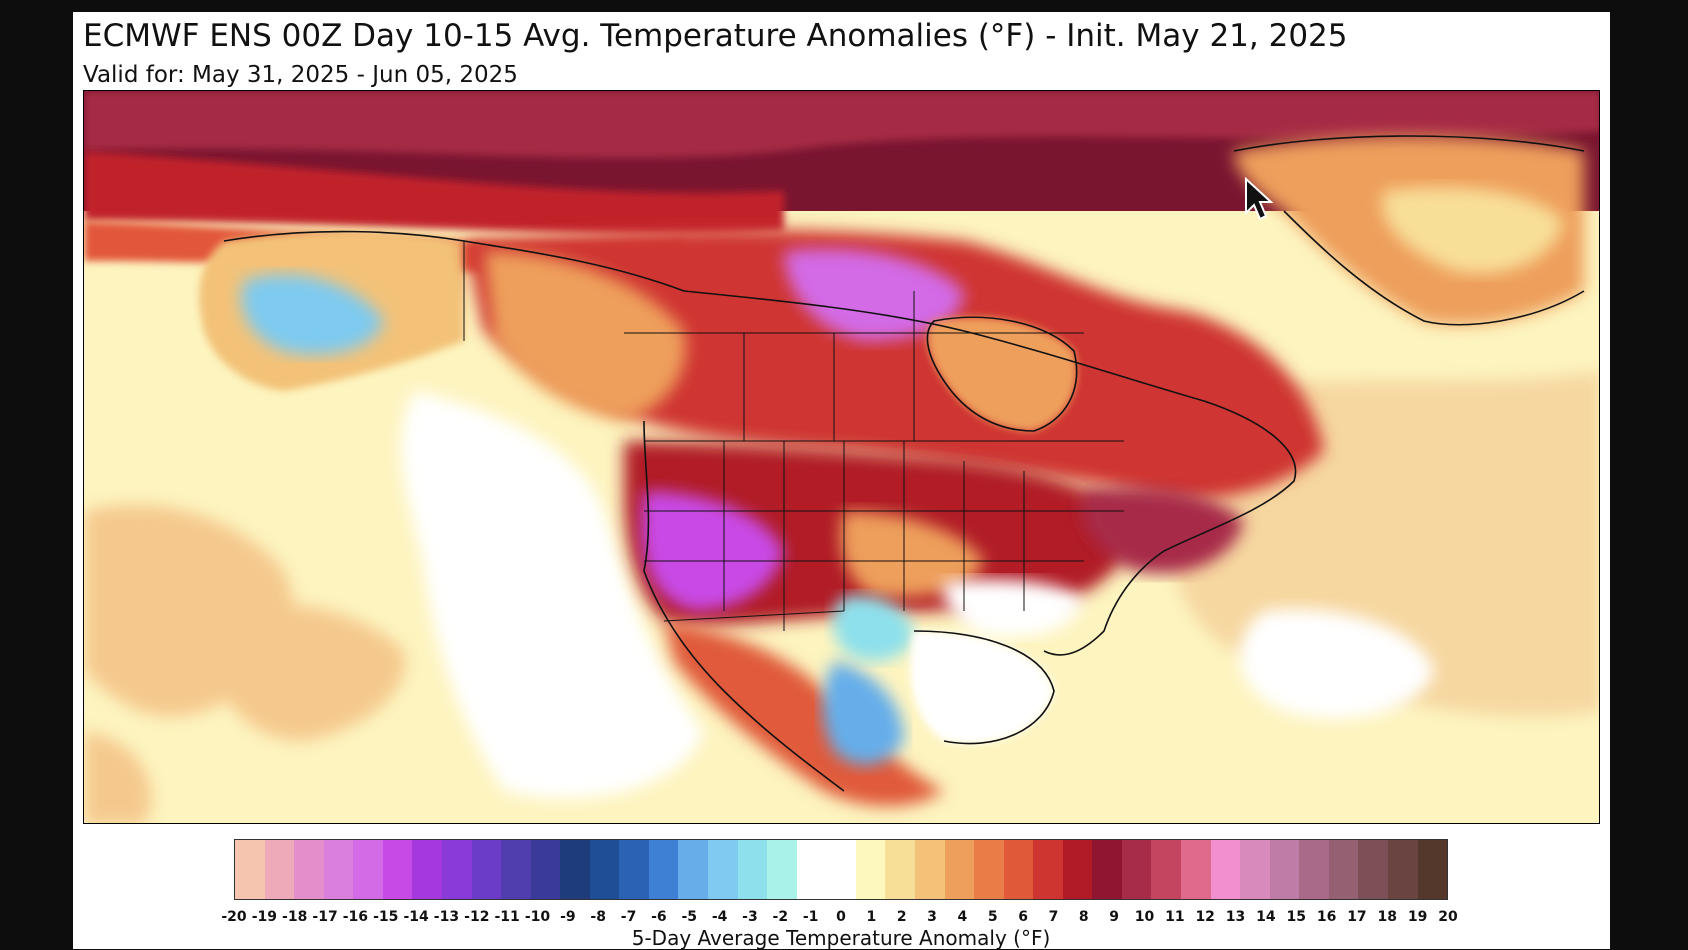  What do you see at coordinates (982, 687) in the screenshot?
I see `gulf-of-mexico` at bounding box center [982, 687].